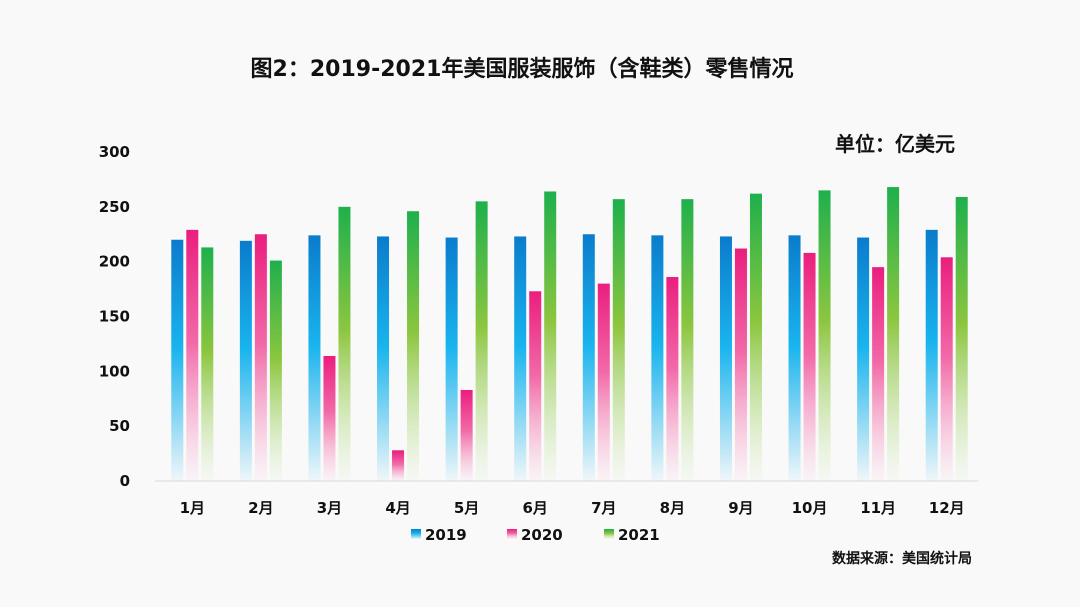  Describe the element at coordinates (329, 508) in the screenshot. I see `x-tick-label: 3月` at that location.